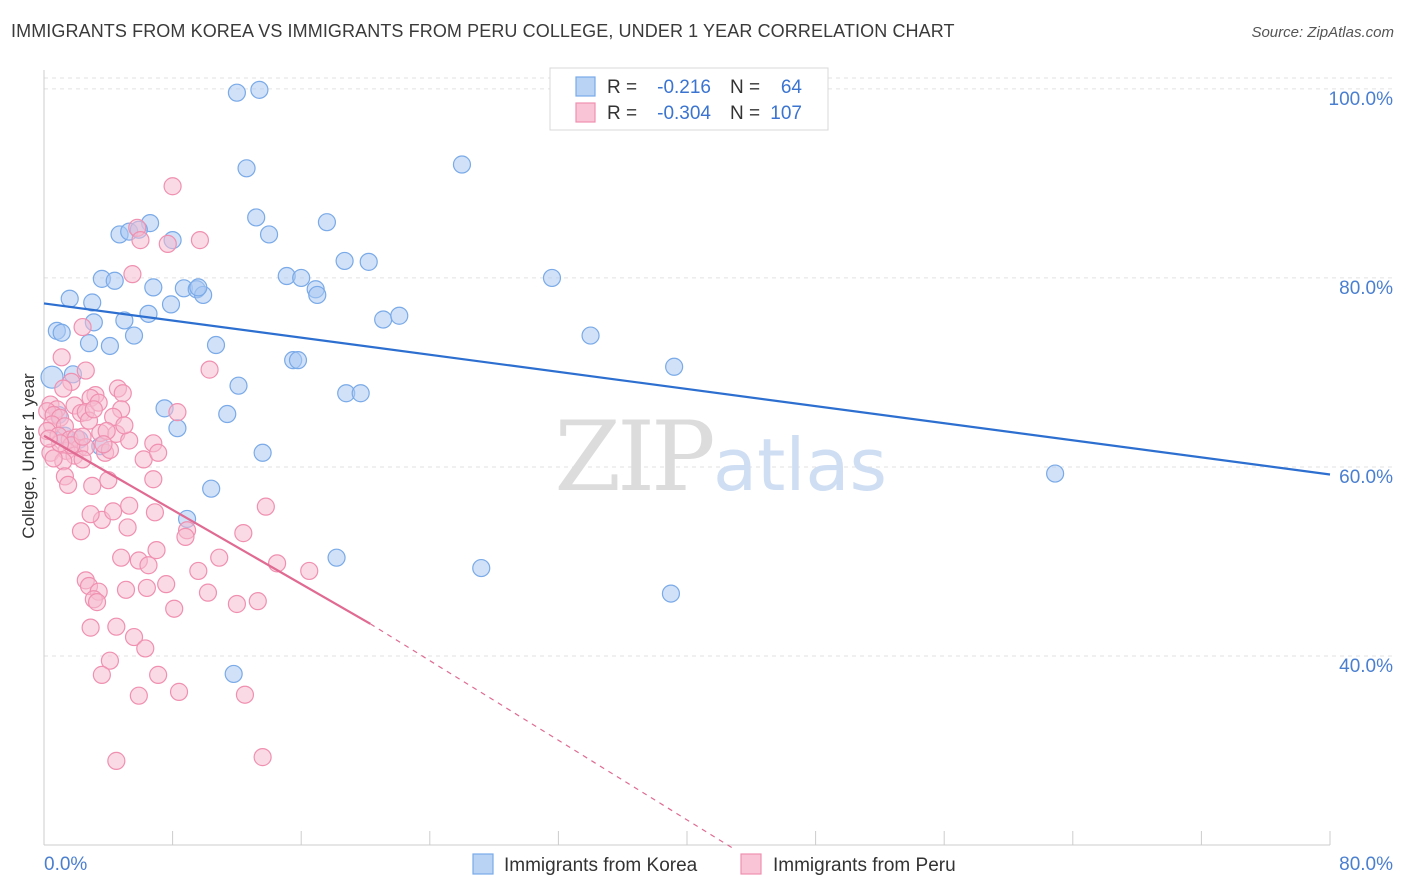 This screenshot has width=1406, height=892. I want to click on y-tick-label-0: 100.0%, so click(1361, 99).